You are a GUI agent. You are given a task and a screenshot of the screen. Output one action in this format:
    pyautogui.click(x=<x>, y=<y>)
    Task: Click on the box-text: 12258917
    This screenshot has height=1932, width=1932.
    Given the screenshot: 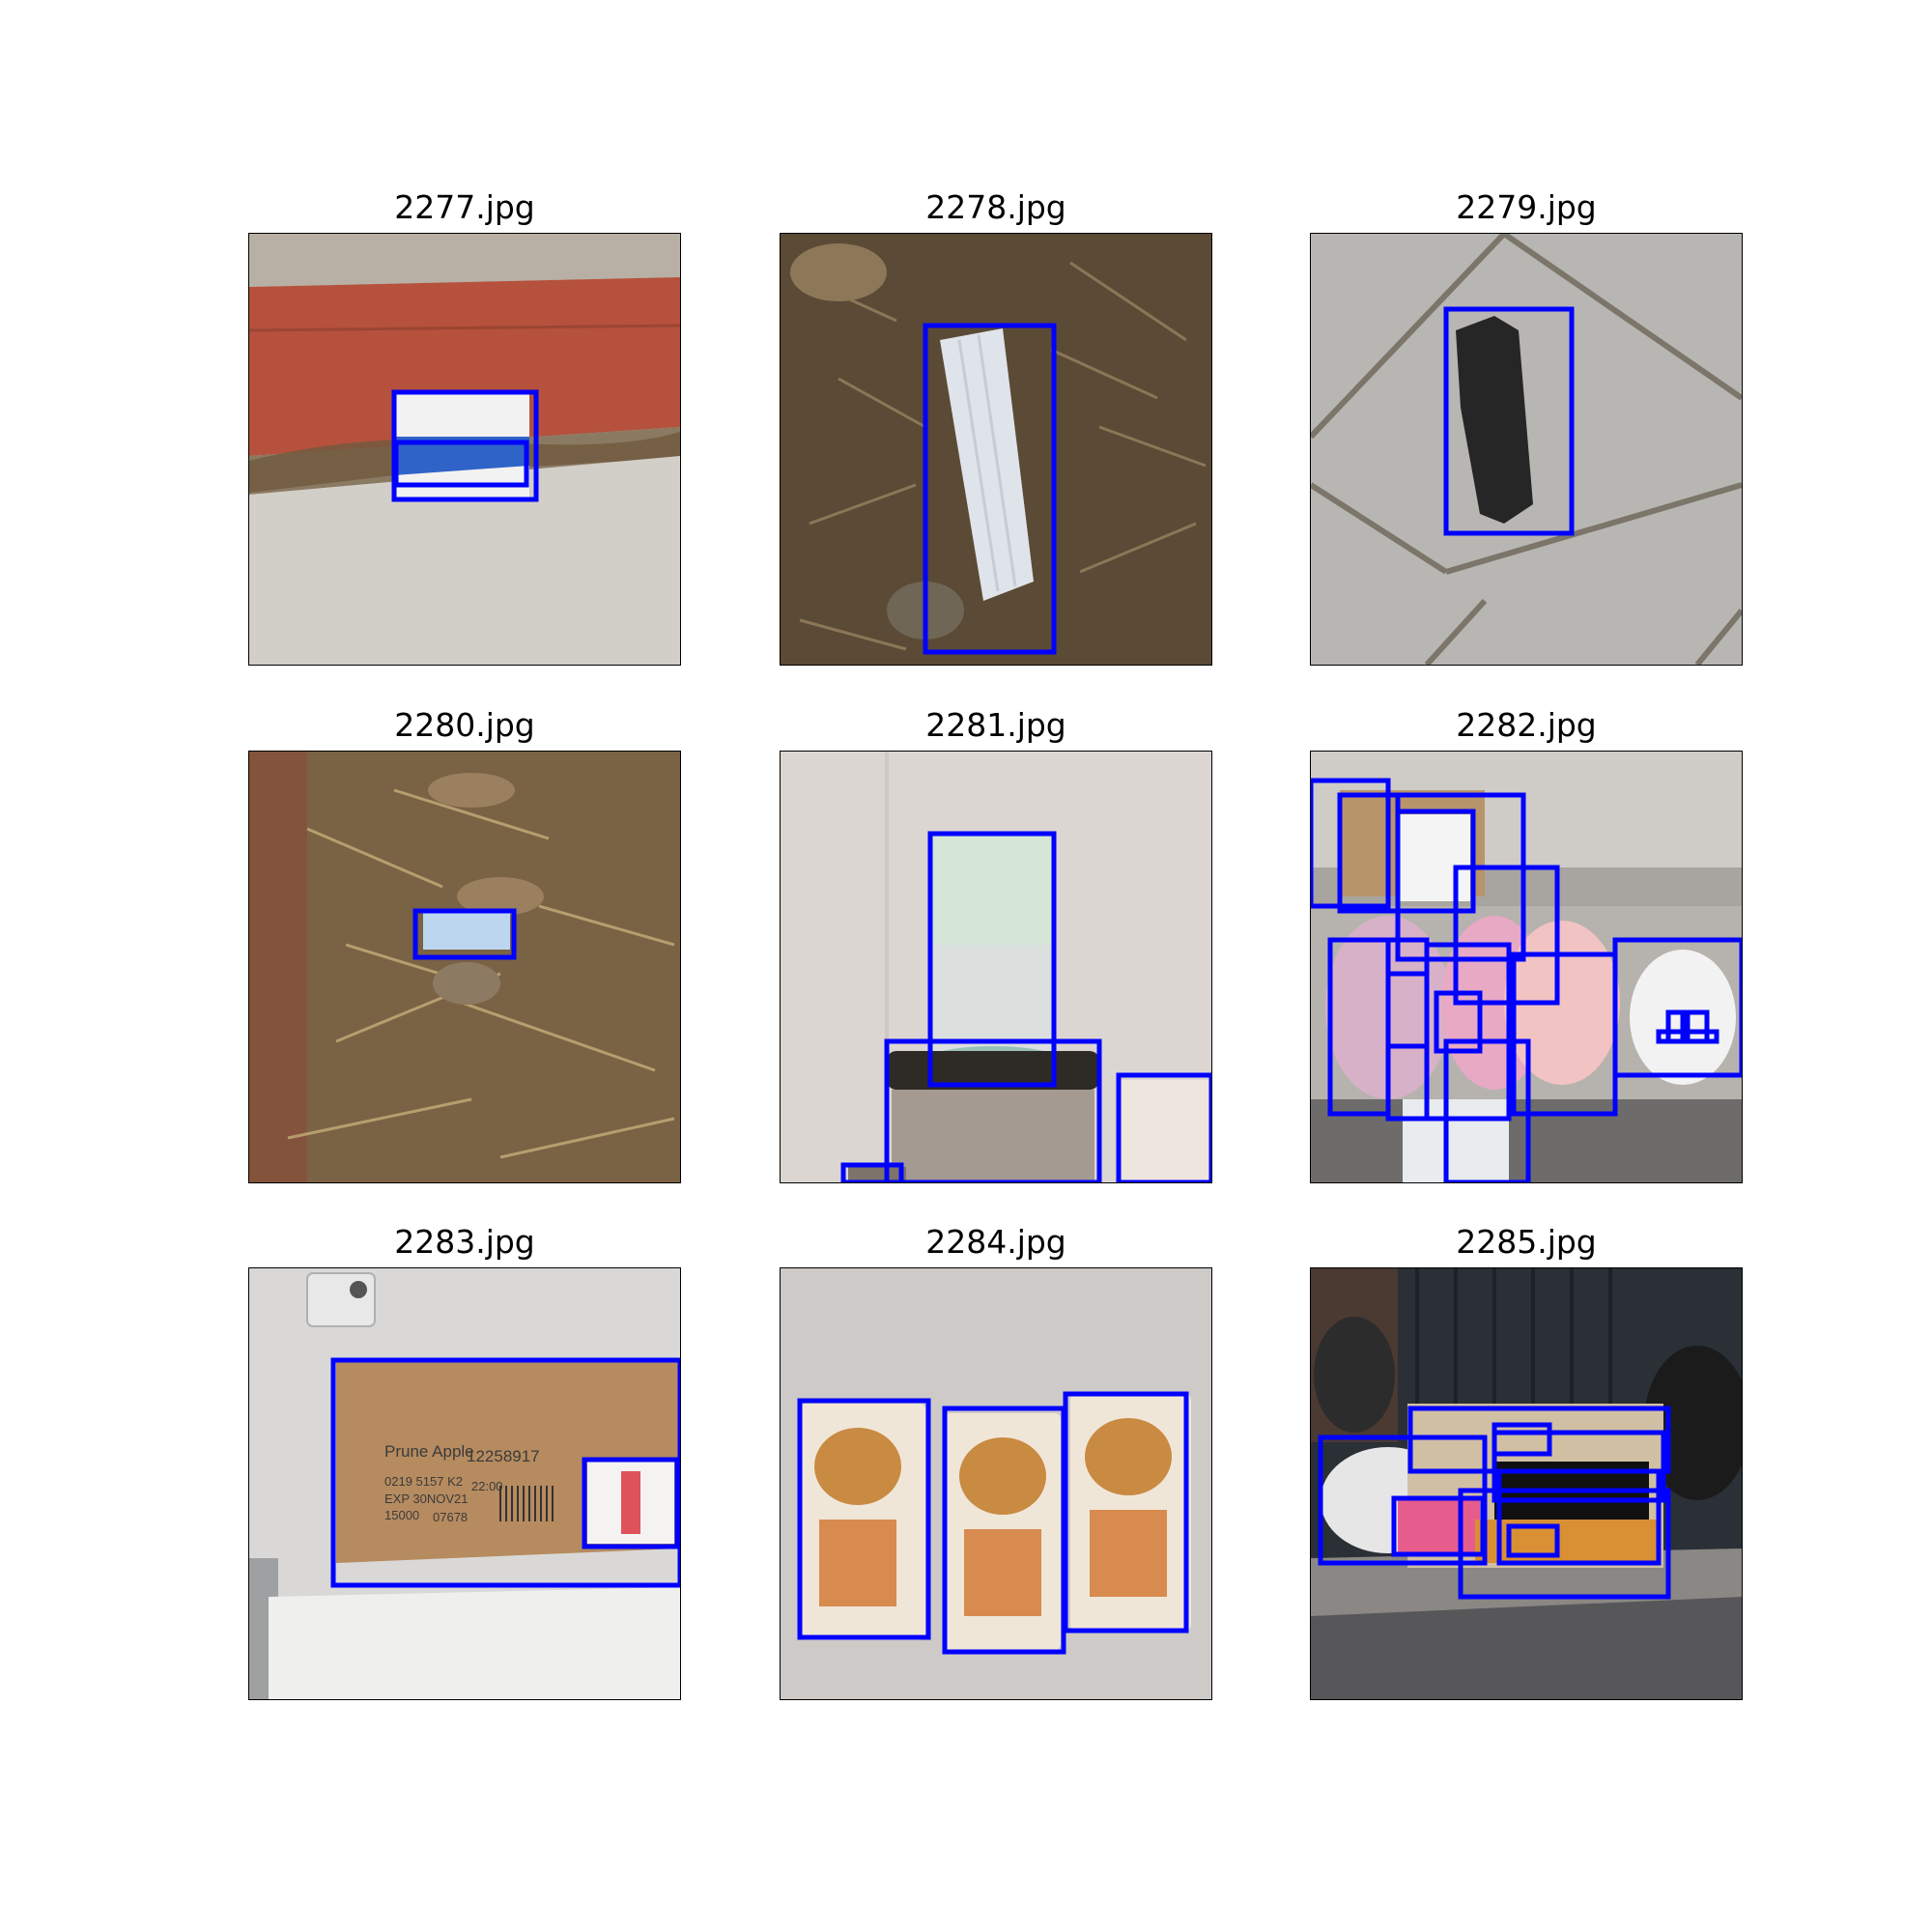 What is the action you would take?
    pyautogui.click(x=503, y=1456)
    